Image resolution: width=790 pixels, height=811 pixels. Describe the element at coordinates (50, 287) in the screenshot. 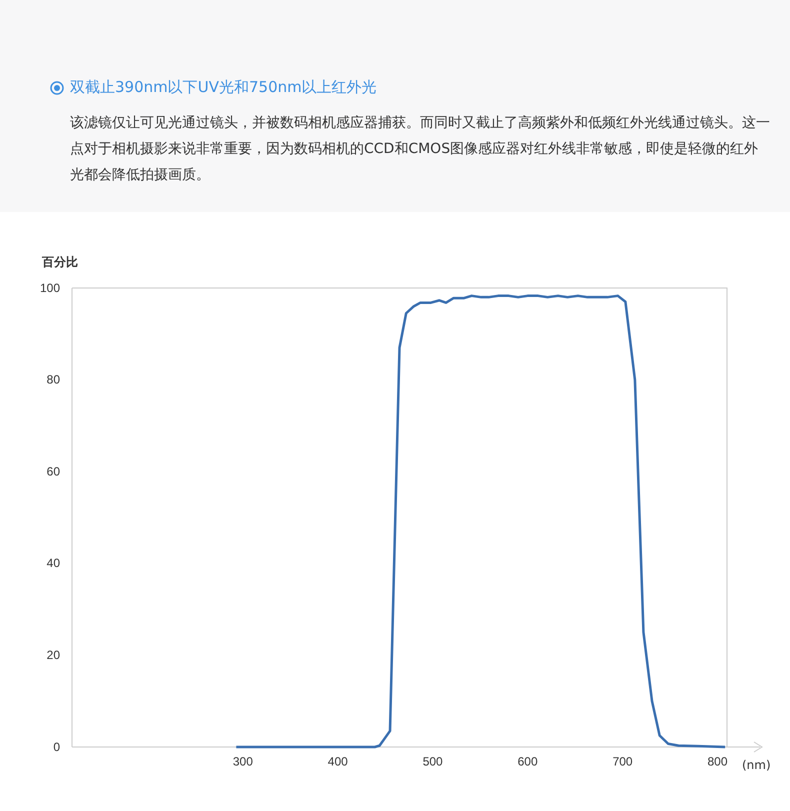

I see `y-tick-label: 100` at that location.